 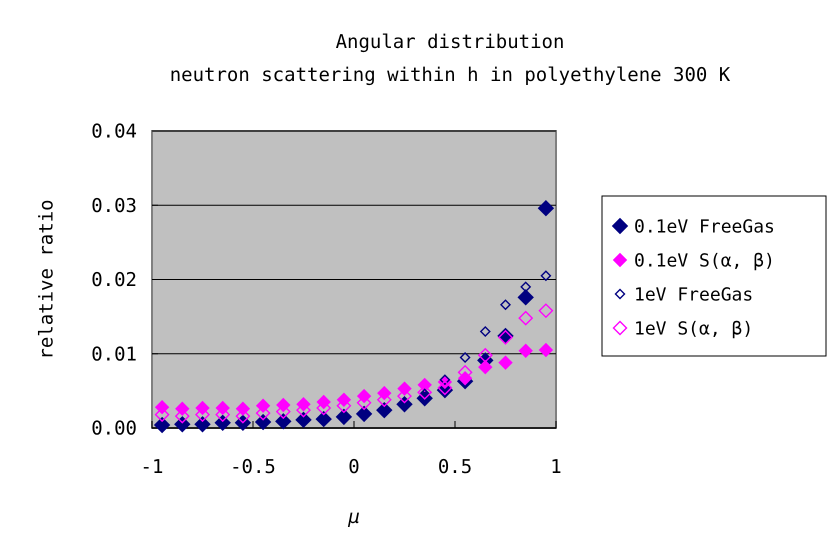 I want to click on x-tick-label: -0.5, so click(x=253, y=467).